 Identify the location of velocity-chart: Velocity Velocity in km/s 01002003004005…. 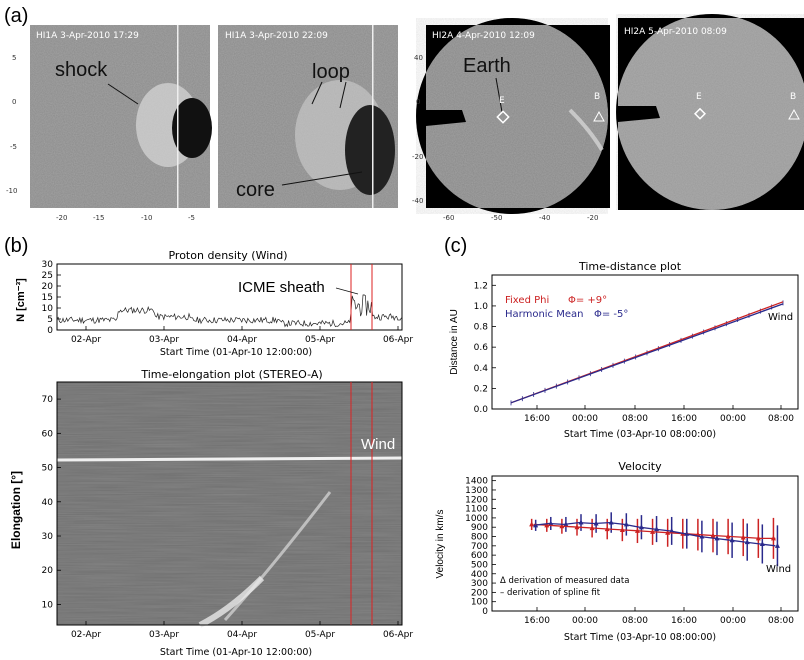
(617, 551).